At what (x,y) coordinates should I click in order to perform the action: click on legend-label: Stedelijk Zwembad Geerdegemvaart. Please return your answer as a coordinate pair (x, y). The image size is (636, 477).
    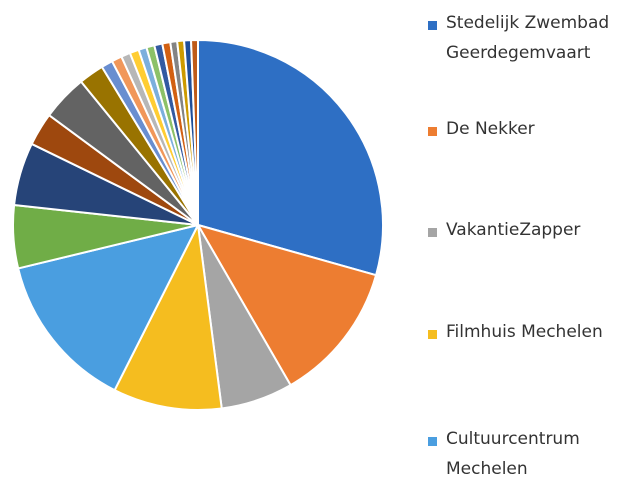
    Looking at the image, I should click on (528, 38).